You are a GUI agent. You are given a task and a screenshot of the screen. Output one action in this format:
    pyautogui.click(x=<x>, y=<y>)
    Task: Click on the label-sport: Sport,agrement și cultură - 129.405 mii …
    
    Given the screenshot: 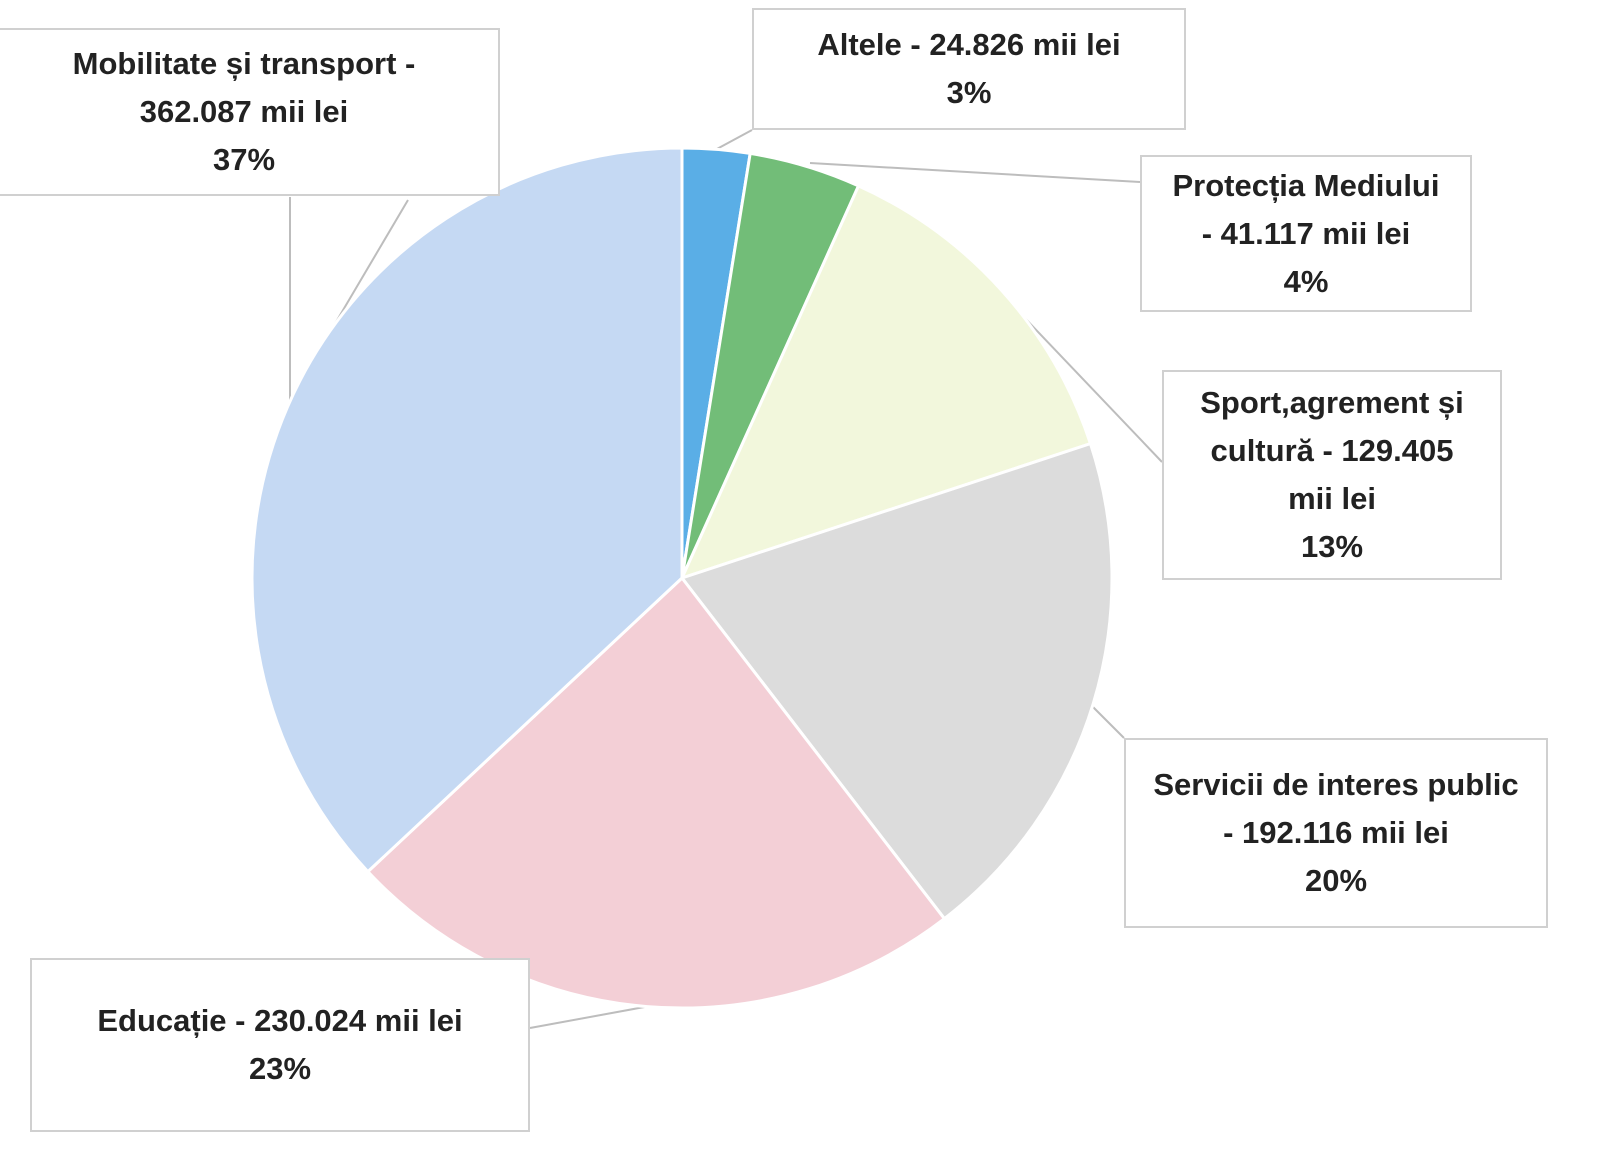 What is the action you would take?
    pyautogui.click(x=1332, y=475)
    